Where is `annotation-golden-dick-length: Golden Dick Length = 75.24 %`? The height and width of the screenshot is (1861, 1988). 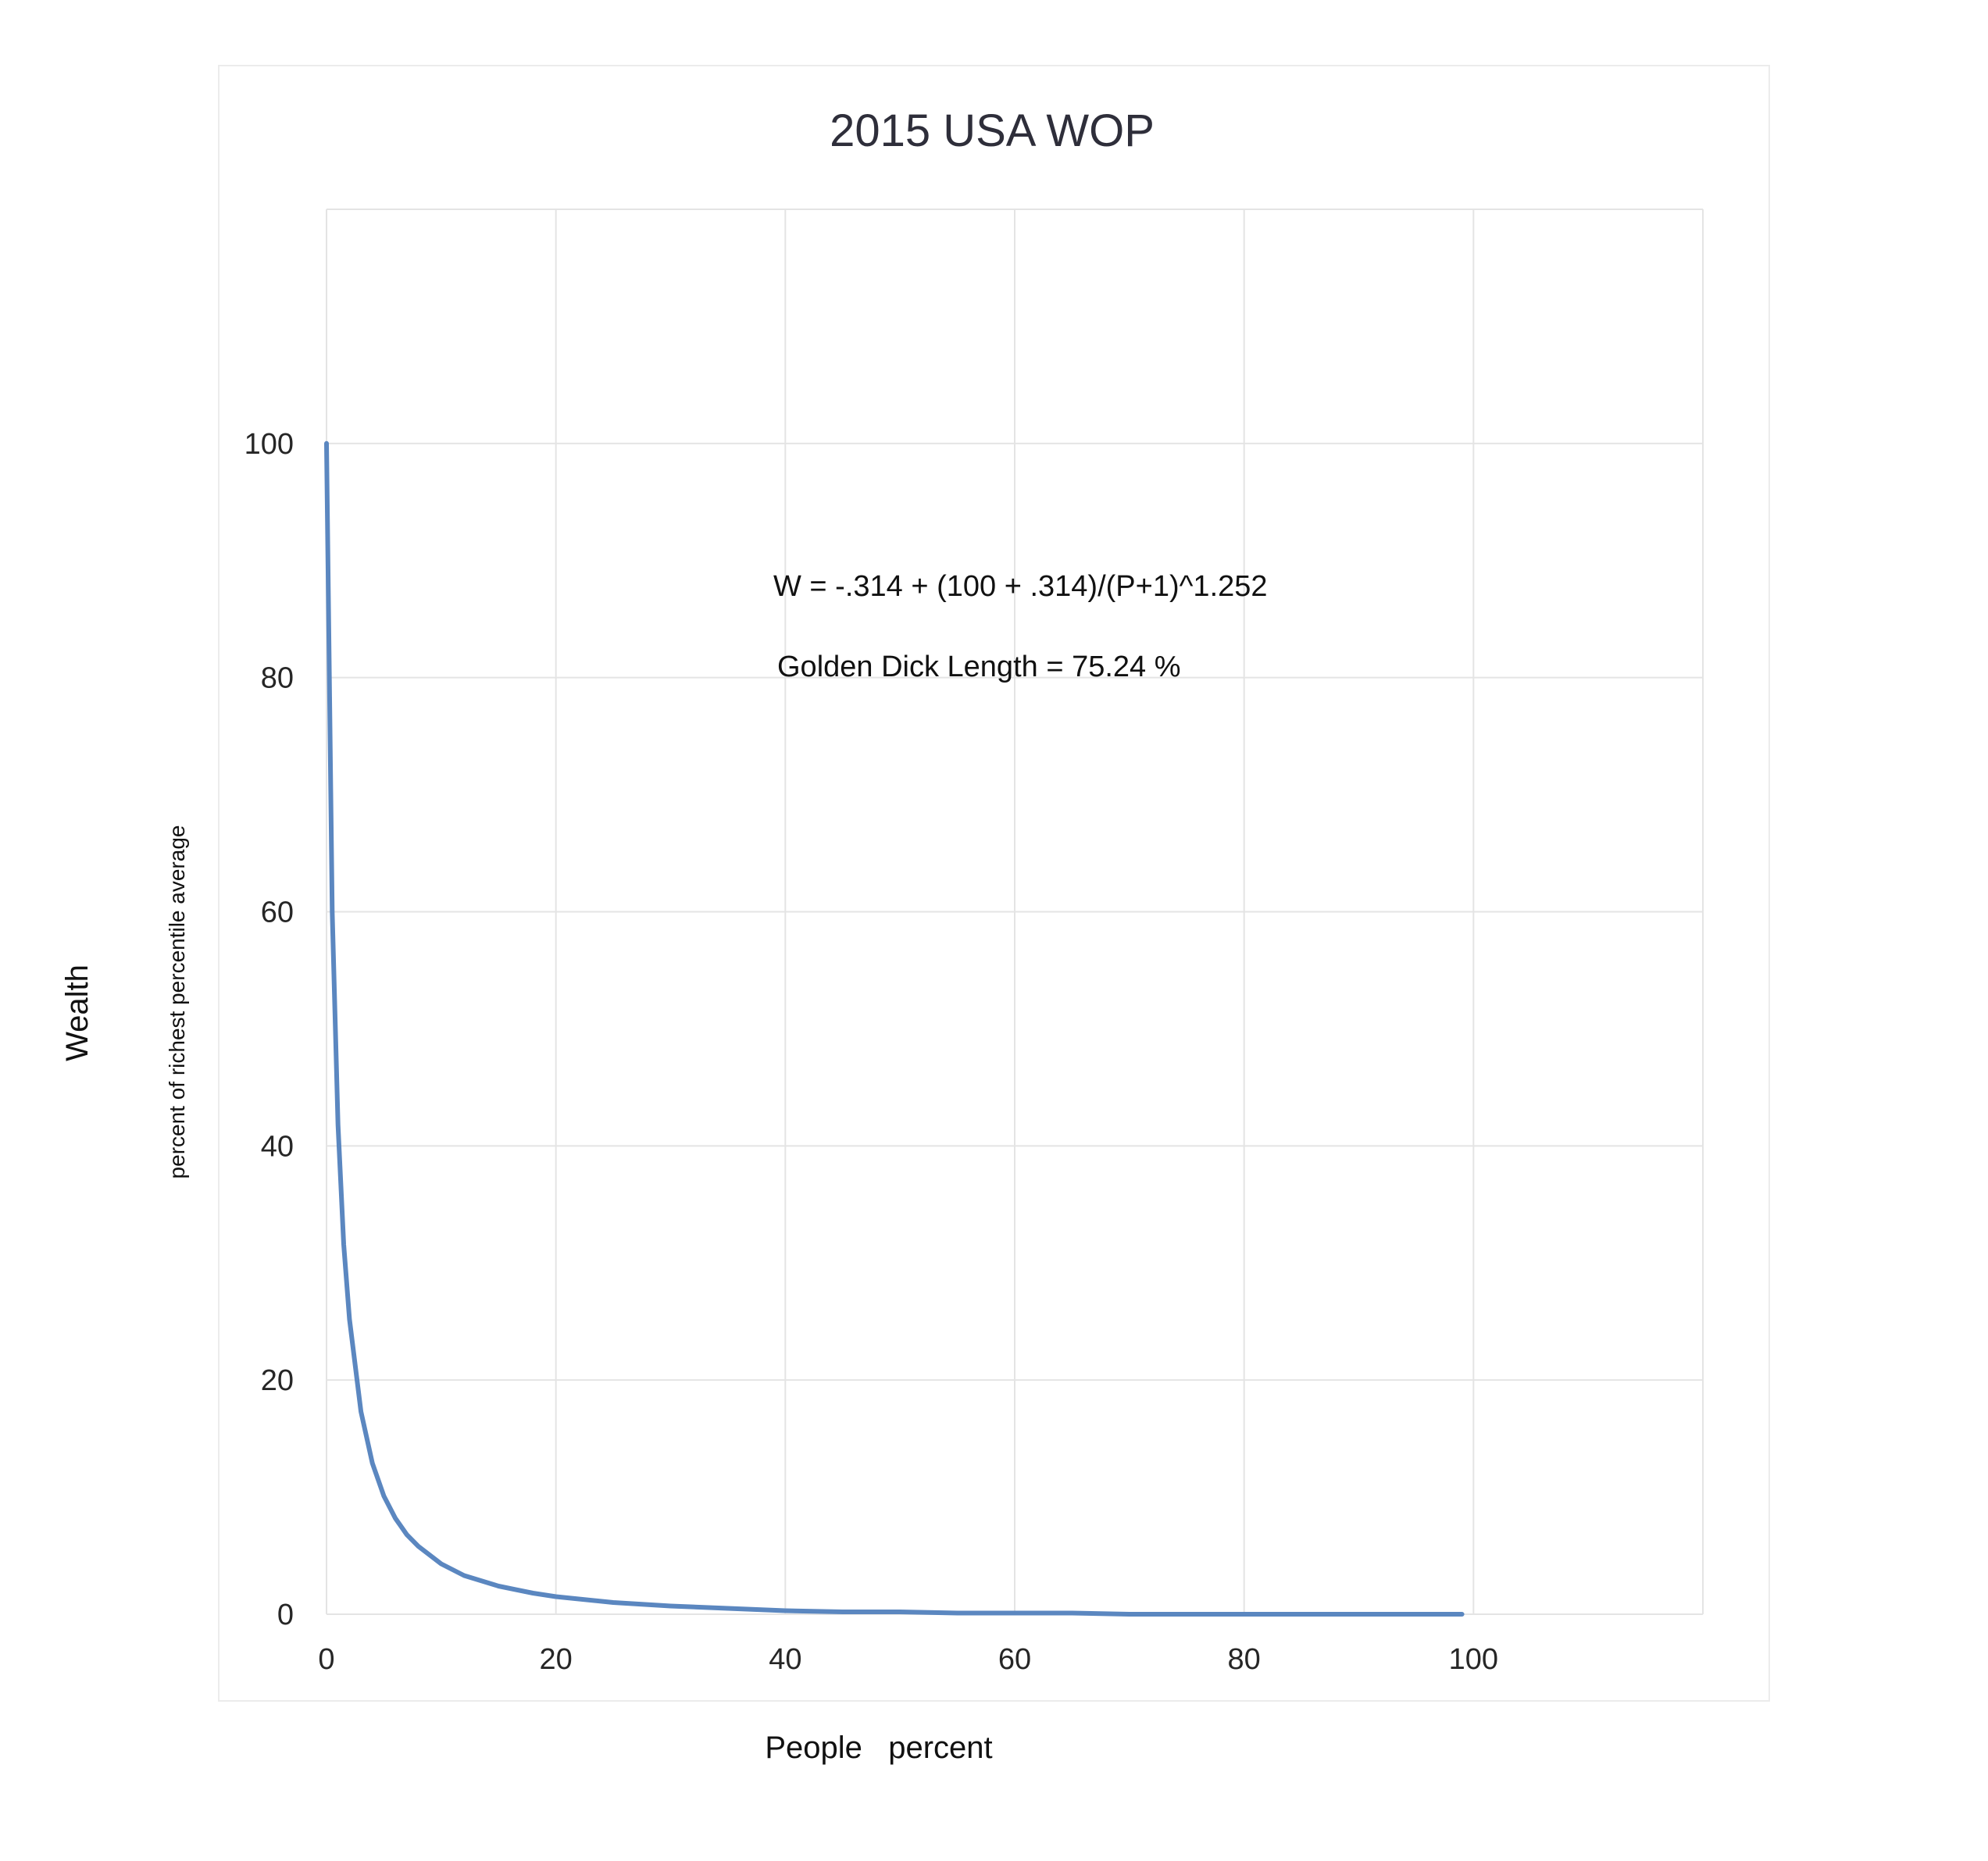 annotation-golden-dick-length: Golden Dick Length = 75.24 % is located at coordinates (979, 667).